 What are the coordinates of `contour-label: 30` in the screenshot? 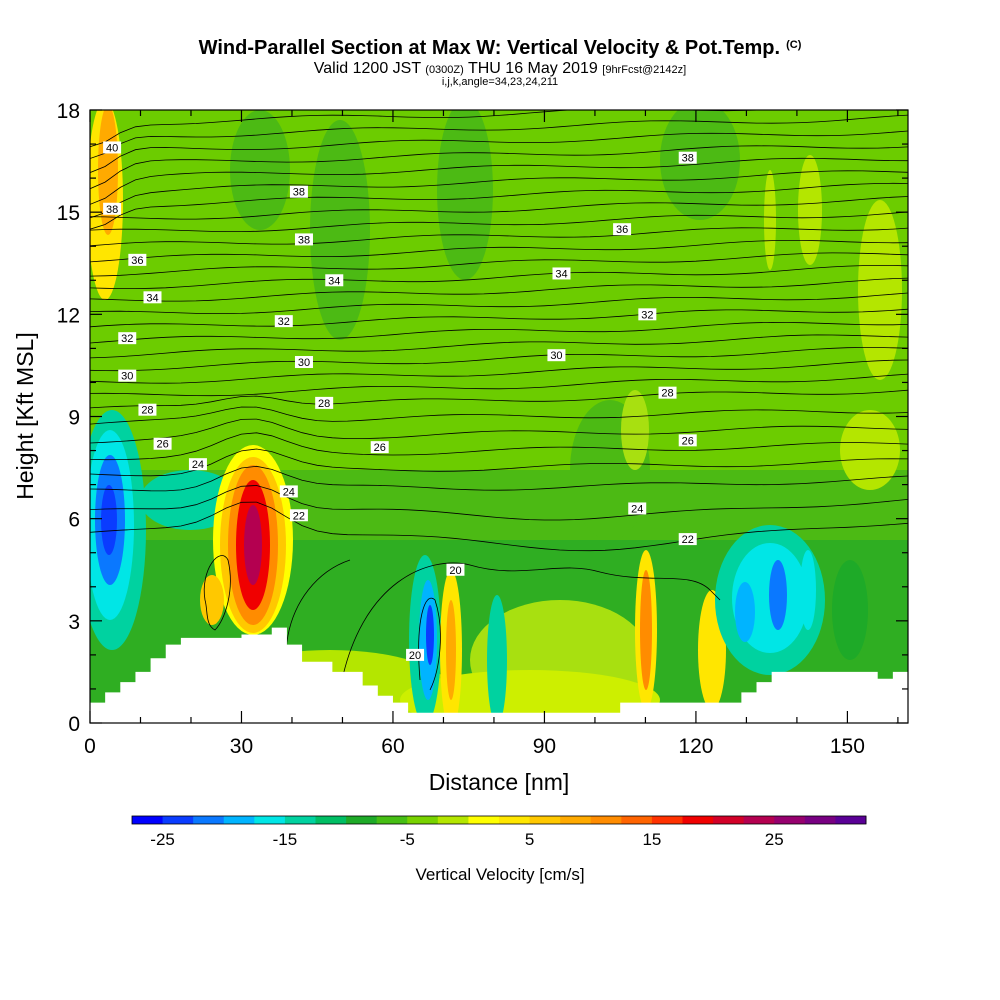 It's located at (127, 377).